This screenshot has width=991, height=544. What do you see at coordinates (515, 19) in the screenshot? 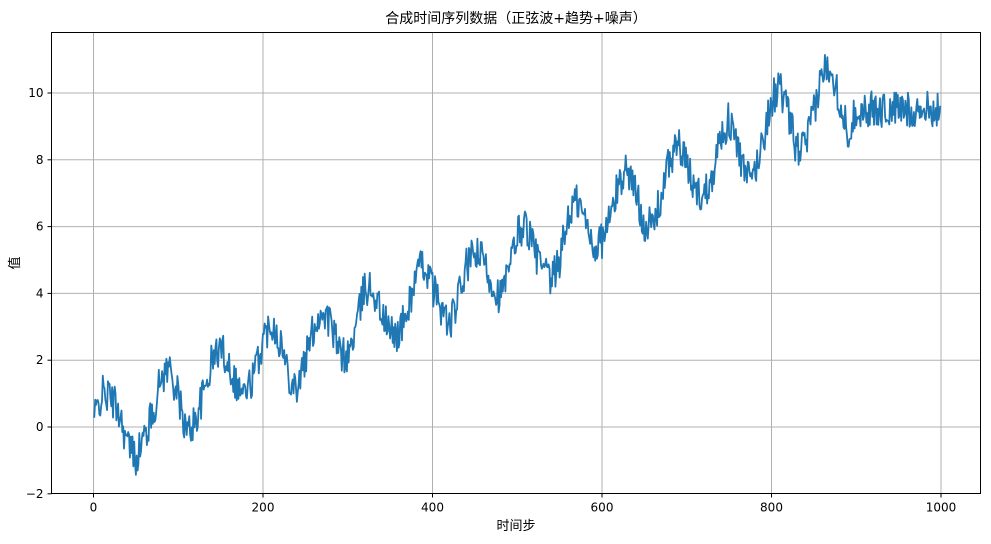
I see `chart-title: 合成时间序列数据（正弦波+趋势+噪声）` at bounding box center [515, 19].